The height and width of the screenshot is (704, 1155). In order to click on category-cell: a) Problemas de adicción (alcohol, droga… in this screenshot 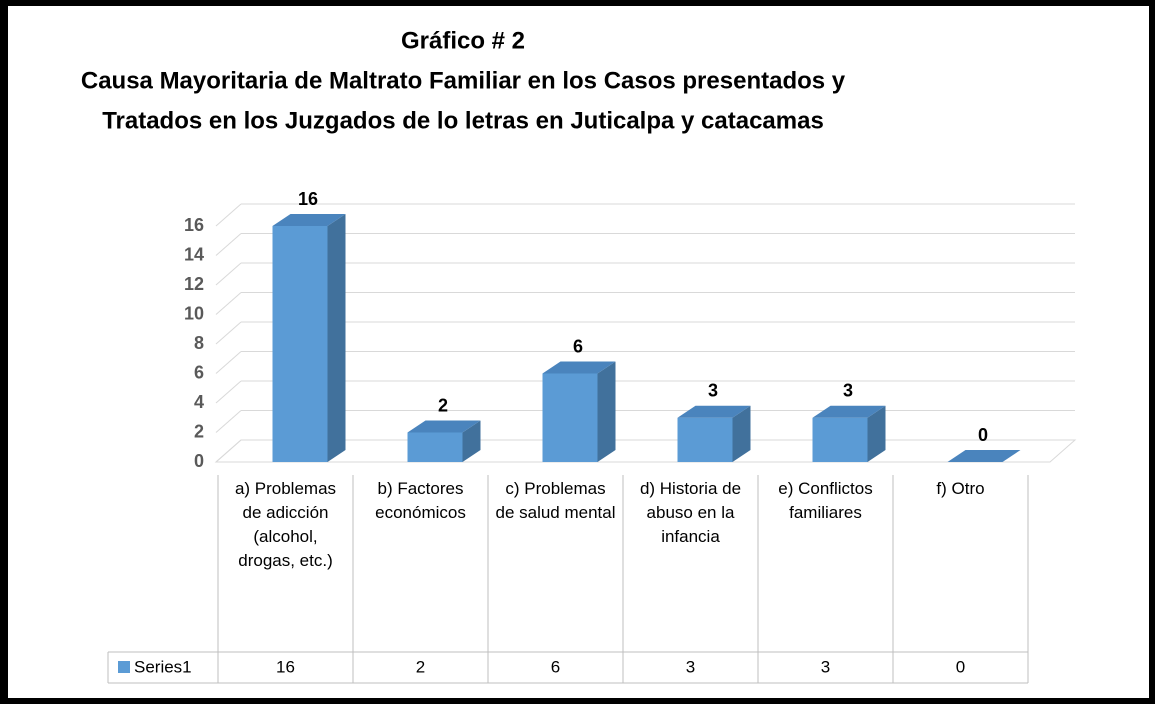, I will do `click(285, 524)`.